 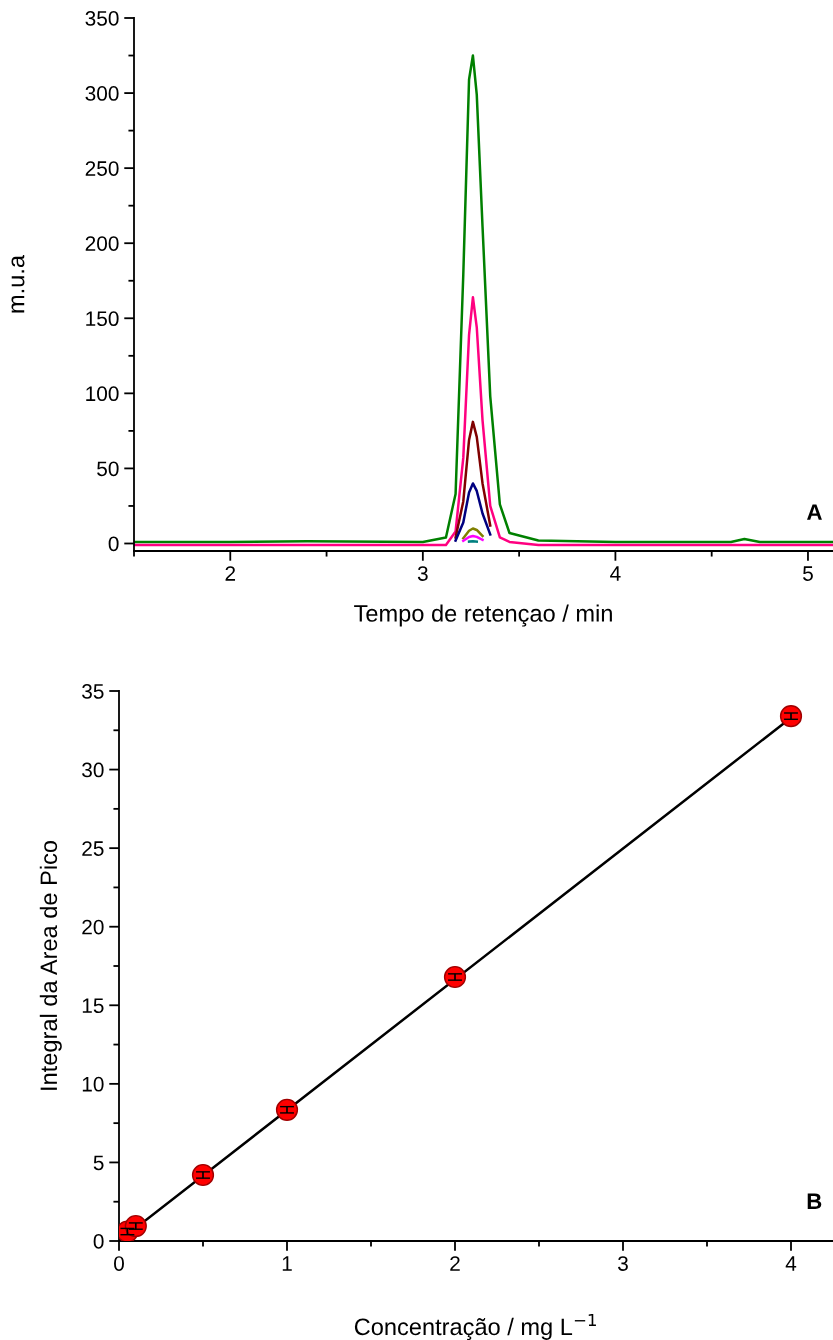 I want to click on y-tick-label: 20, so click(x=93, y=927).